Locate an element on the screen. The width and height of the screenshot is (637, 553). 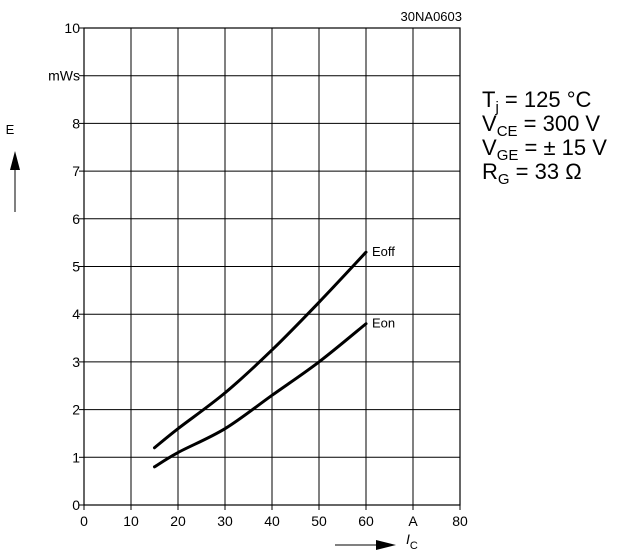
x-tick-label: 50 is located at coordinates (319, 521).